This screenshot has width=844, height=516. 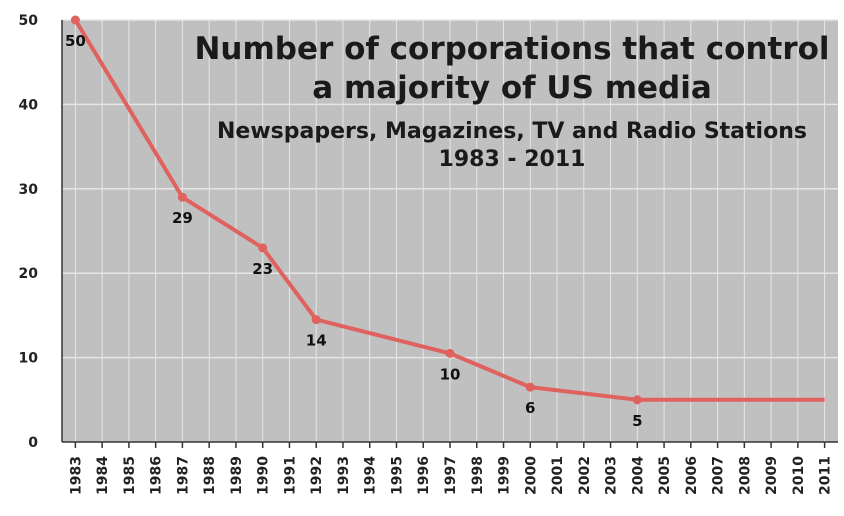 What do you see at coordinates (451, 475) in the screenshot?
I see `x-tick-label: 1997` at bounding box center [451, 475].